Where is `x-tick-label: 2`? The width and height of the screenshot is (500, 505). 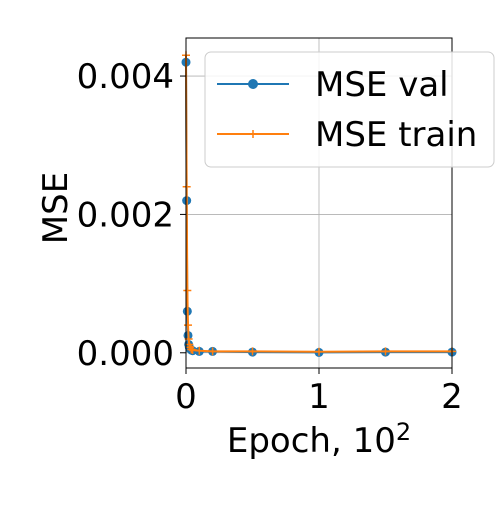 x-tick-label: 2 is located at coordinates (452, 397).